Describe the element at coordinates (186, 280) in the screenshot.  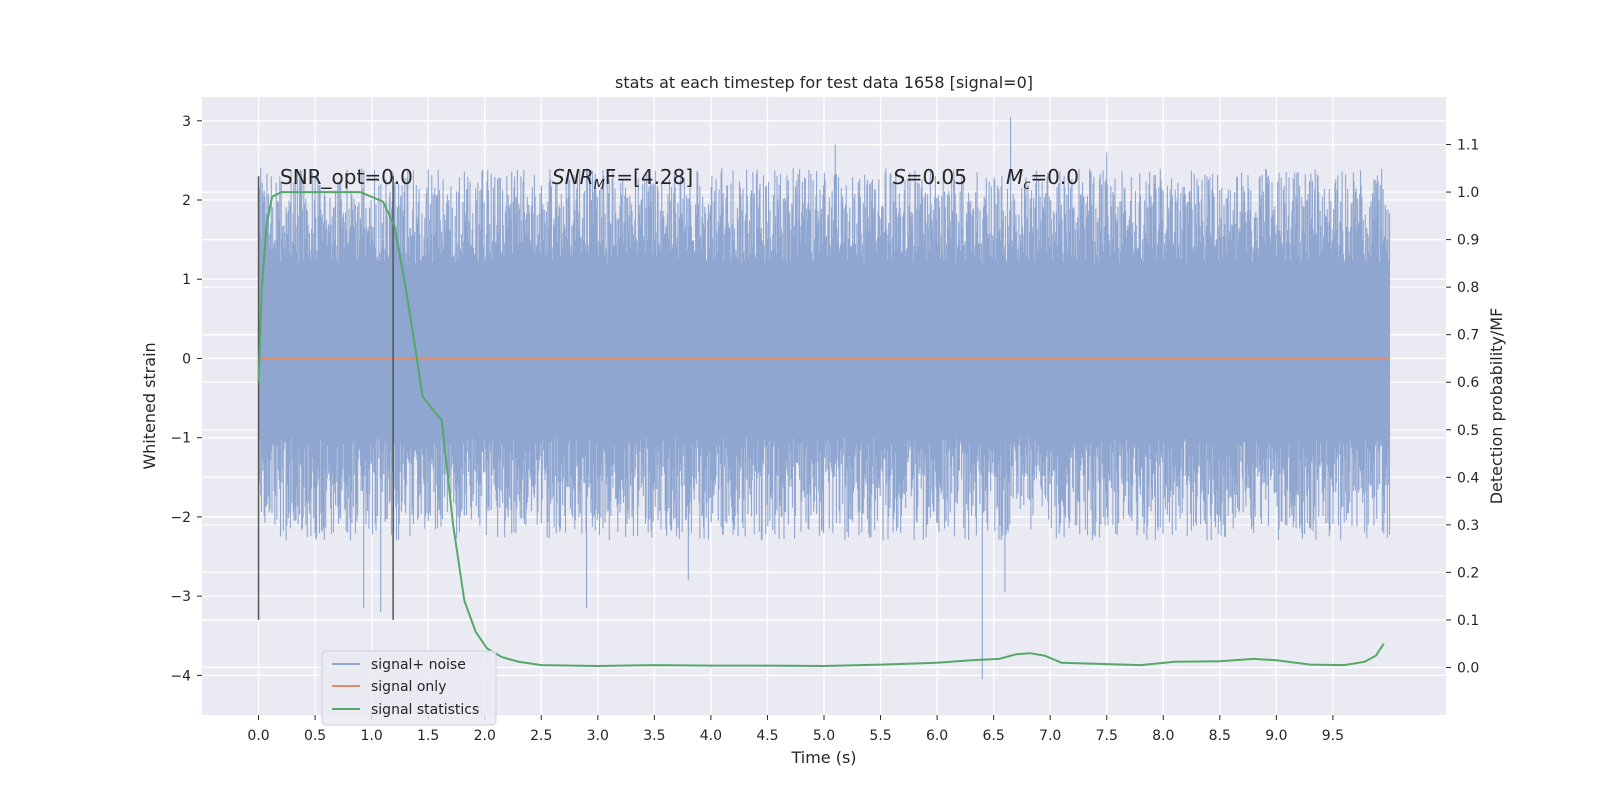
I see `y-tick-label: 1` at that location.